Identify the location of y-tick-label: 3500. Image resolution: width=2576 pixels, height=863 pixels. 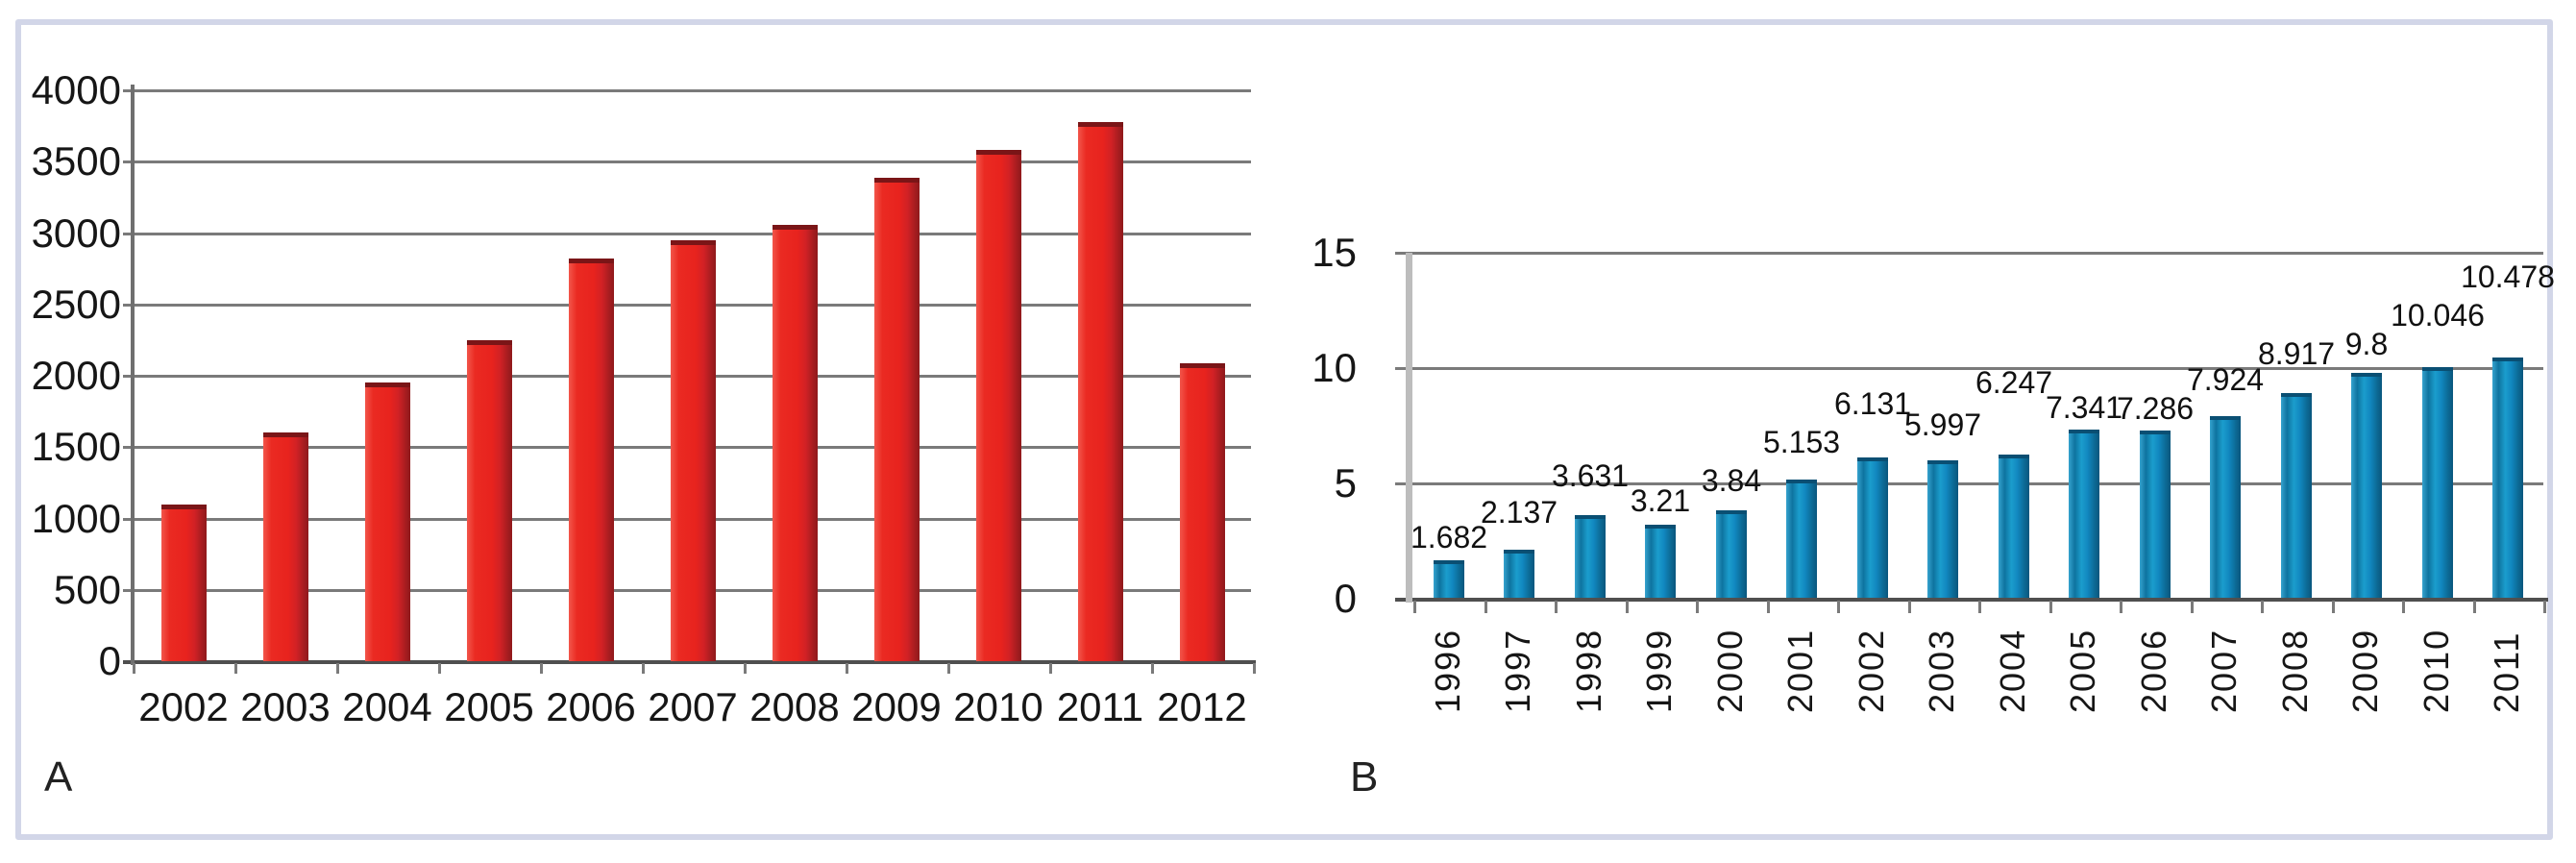
(76, 161).